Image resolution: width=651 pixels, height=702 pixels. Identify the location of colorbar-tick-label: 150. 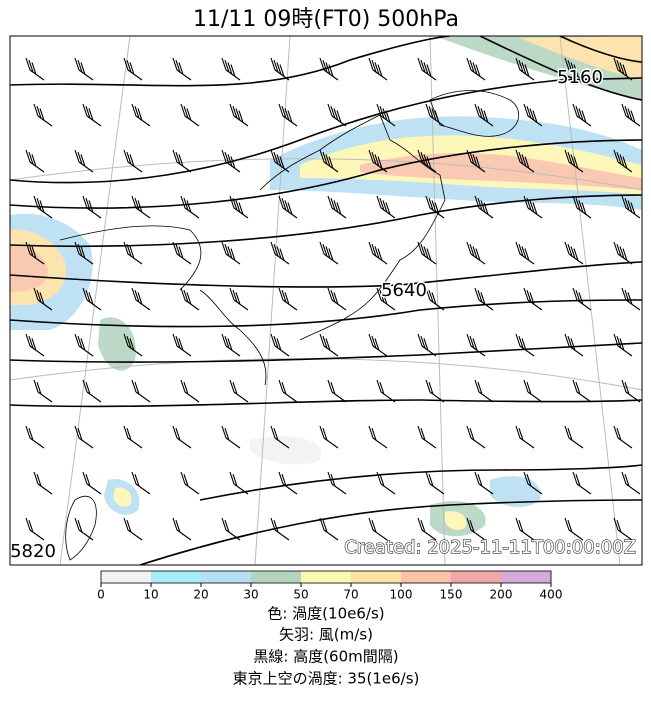
(451, 595).